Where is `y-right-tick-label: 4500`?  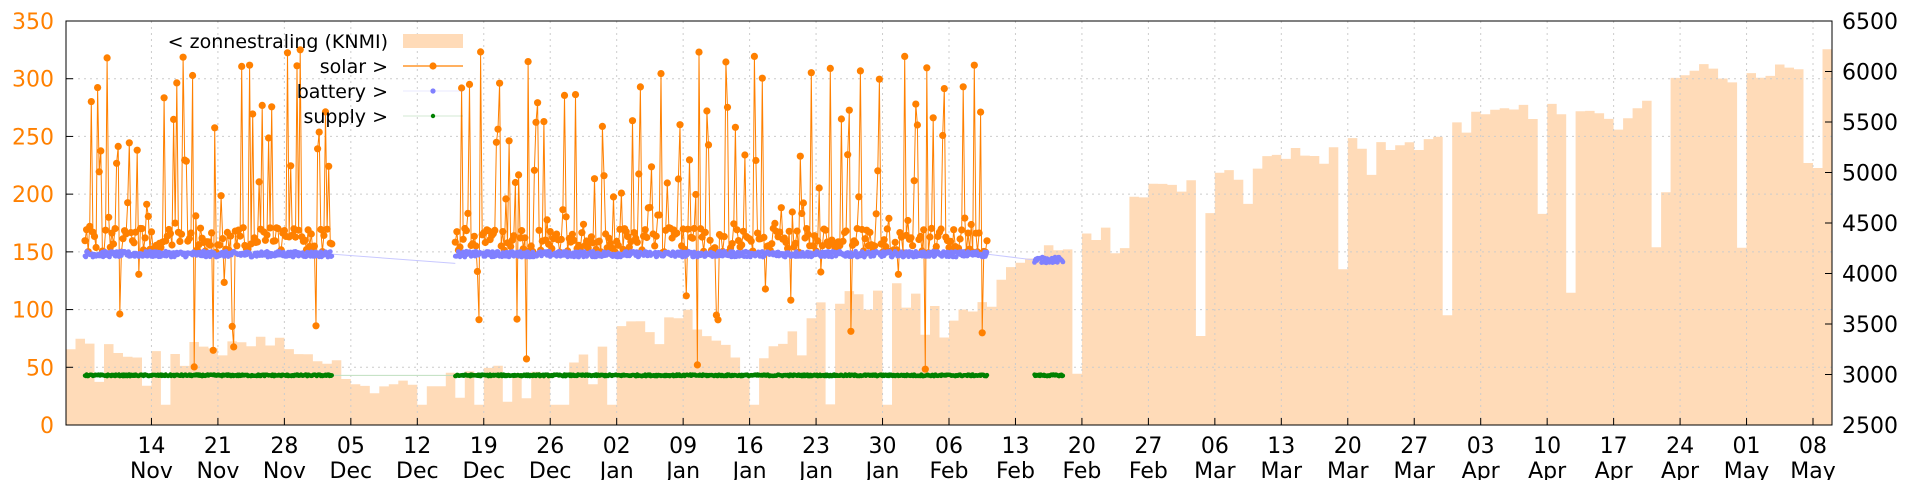 y-right-tick-label: 4500 is located at coordinates (1870, 224).